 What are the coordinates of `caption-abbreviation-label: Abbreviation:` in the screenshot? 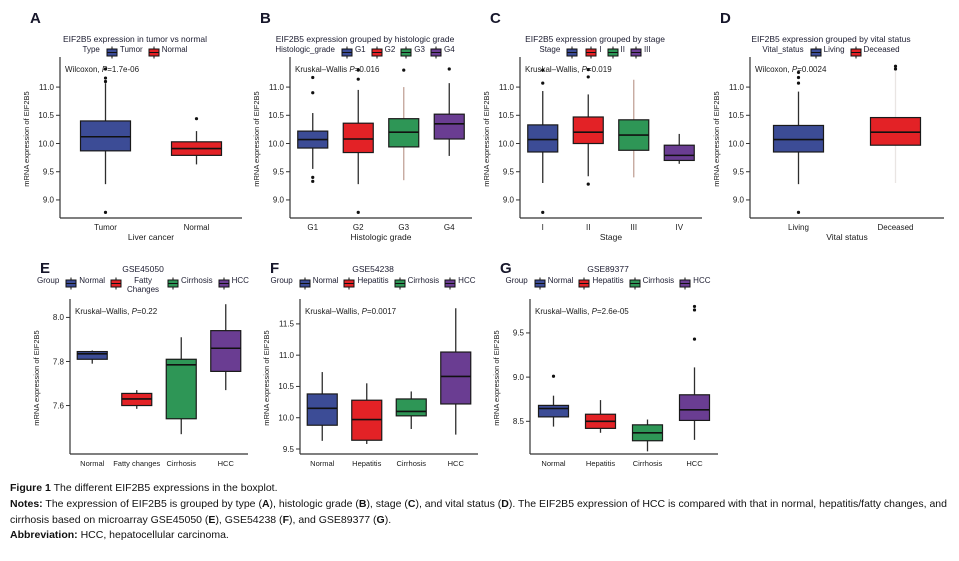 It's located at (44, 535).